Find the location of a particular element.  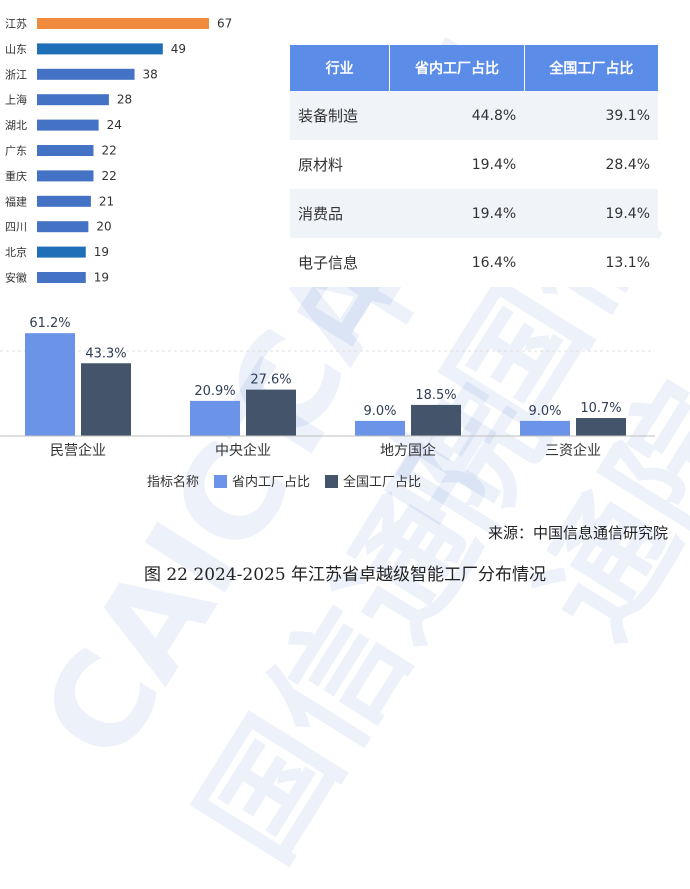

table-row: 装备制造 44.8% 39.1% is located at coordinates (474, 115).